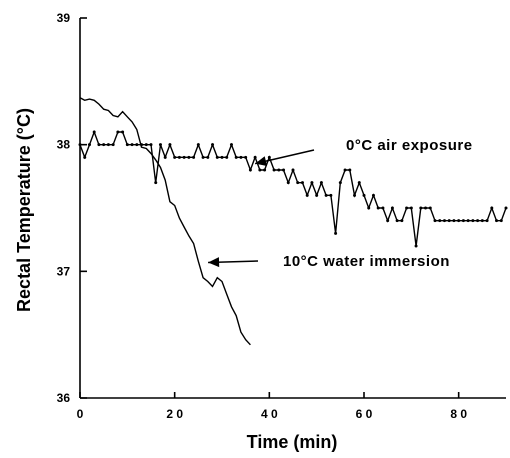 The width and height of the screenshot is (510, 458). I want to click on x-tick-label: 2 0, so click(174, 414).